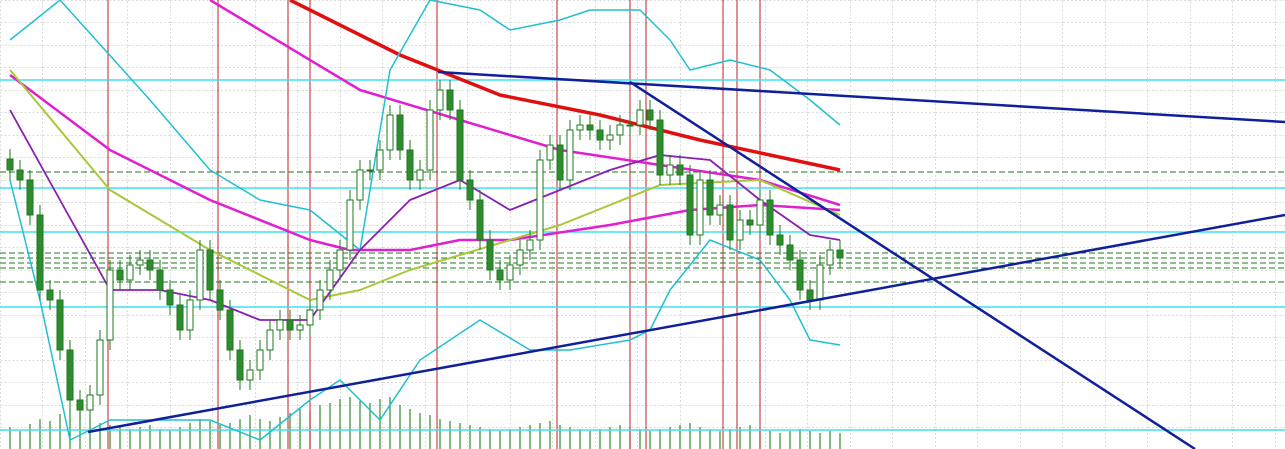 The height and width of the screenshot is (449, 1285). Describe the element at coordinates (861, 97) in the screenshot. I see `trendline` at that location.